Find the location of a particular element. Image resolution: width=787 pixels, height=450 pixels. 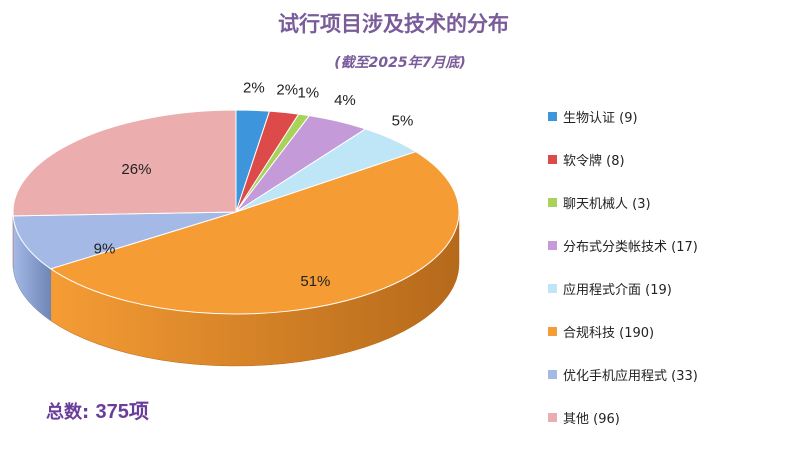

legend-item-biometric: 生物认证 (9) is located at coordinates (623, 116).